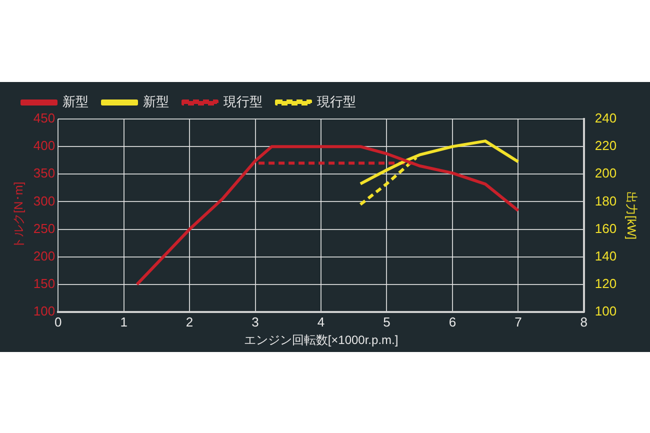  I want to click on y2-tick-label: 120, so click(605, 284).